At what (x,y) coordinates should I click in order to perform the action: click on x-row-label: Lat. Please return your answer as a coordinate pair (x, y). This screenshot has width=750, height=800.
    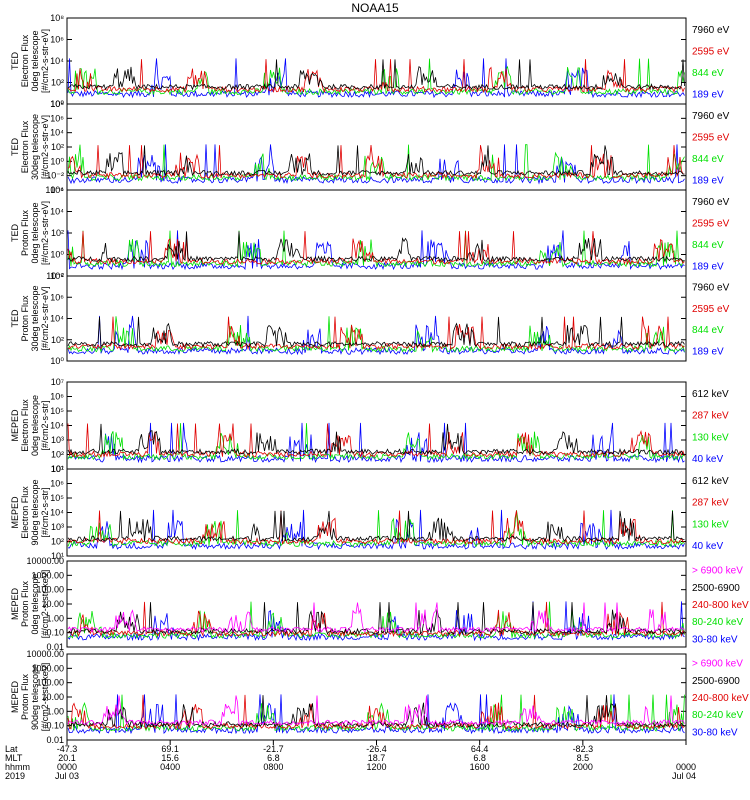
    Looking at the image, I should click on (11, 749).